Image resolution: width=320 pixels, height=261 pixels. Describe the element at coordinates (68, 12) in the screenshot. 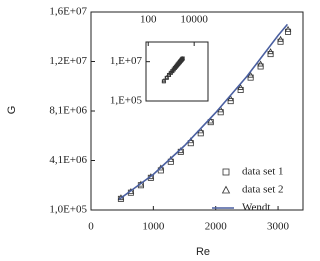

I see `y-tick-label: 1,6E+07` at that location.